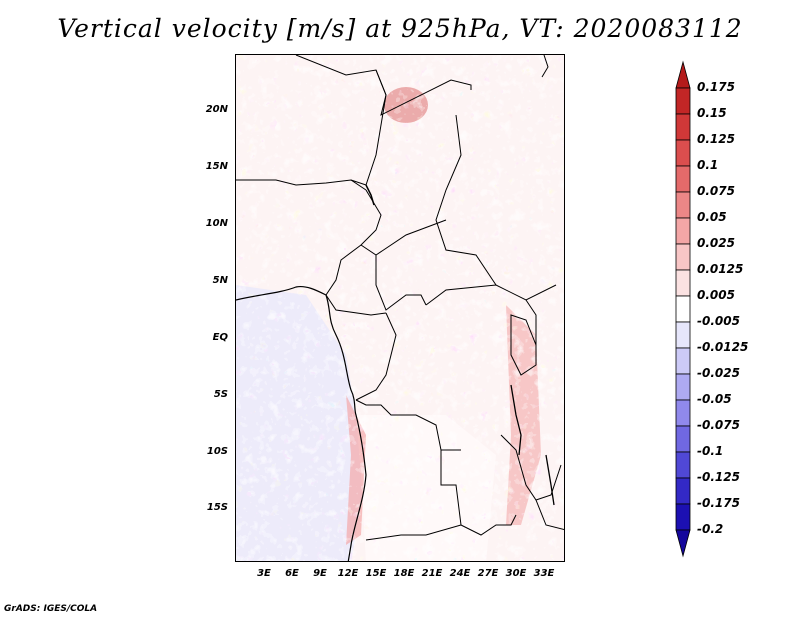 The height and width of the screenshot is (618, 800). I want to click on colorbar-label-16: -0.175, so click(718, 503).